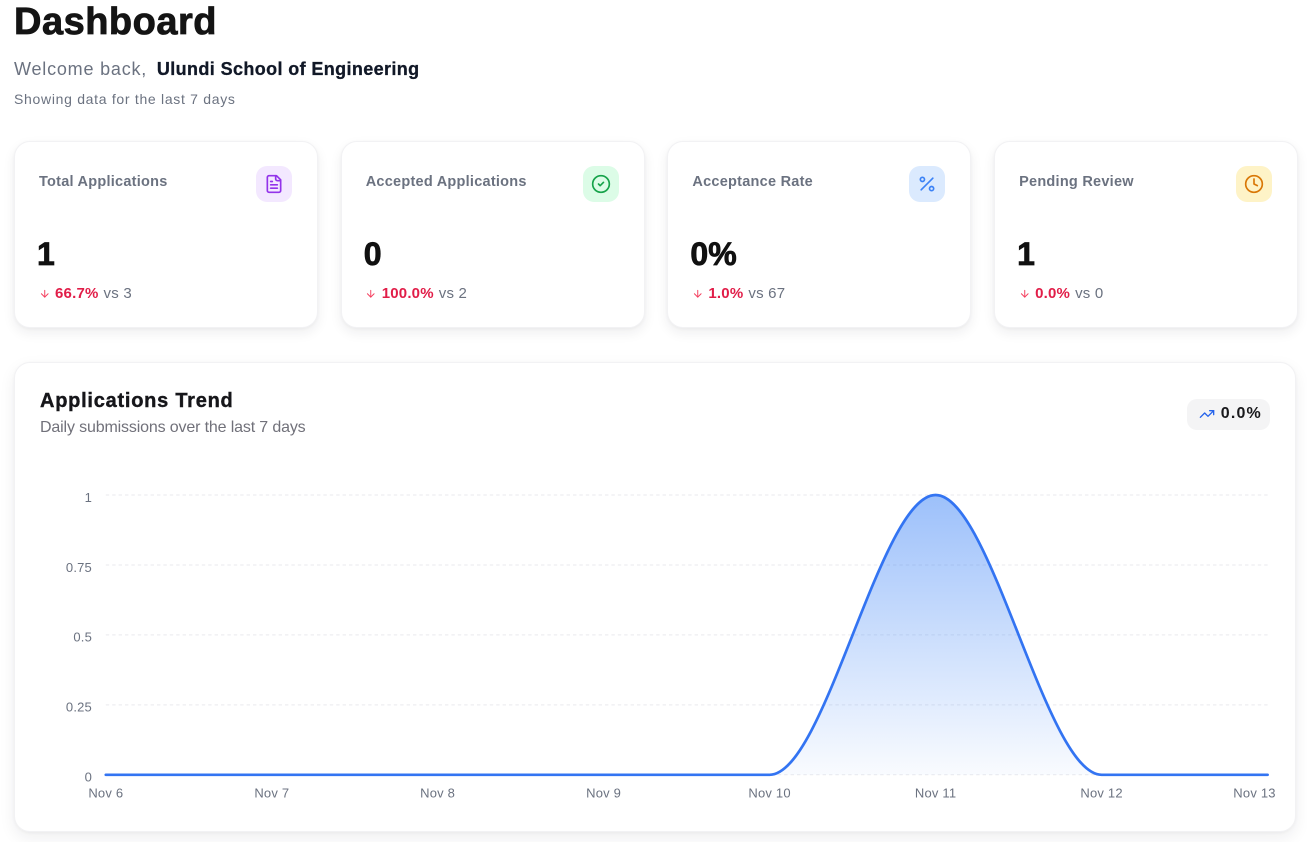  What do you see at coordinates (79, 707) in the screenshot?
I see `svg-text: 0.25` at bounding box center [79, 707].